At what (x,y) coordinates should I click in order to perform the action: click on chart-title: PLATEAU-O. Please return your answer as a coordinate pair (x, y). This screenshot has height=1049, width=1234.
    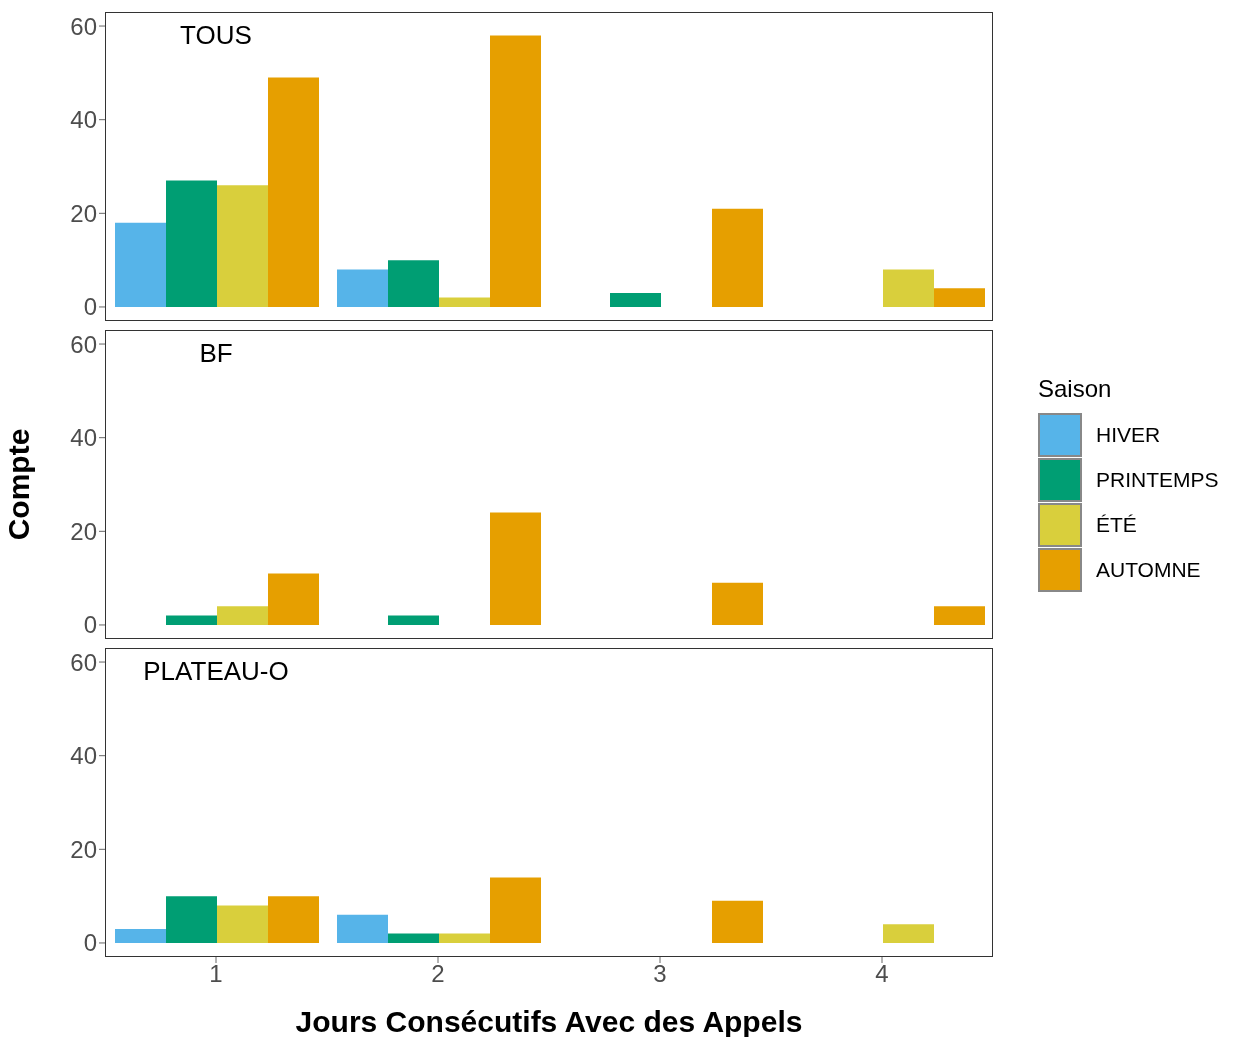
    Looking at the image, I should click on (216, 671).